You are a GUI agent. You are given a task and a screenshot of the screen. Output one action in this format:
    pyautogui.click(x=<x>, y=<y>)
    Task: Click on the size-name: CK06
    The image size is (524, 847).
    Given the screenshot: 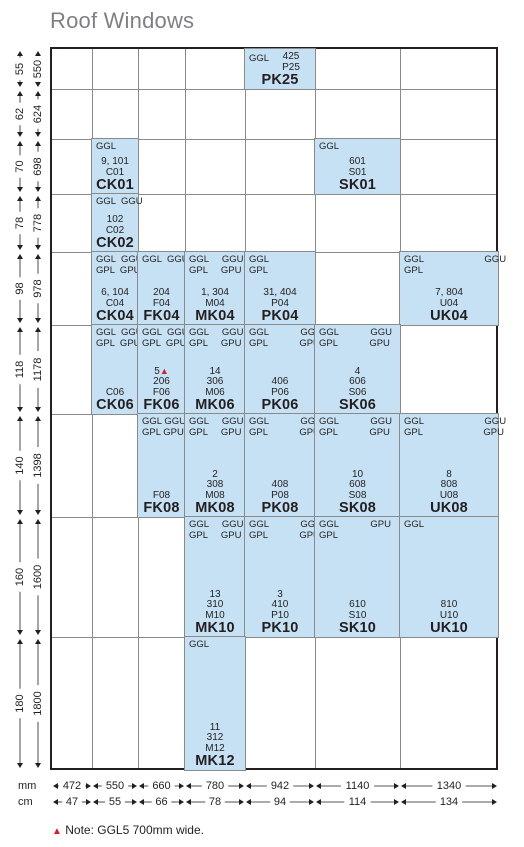 What is the action you would take?
    pyautogui.click(x=115, y=405)
    